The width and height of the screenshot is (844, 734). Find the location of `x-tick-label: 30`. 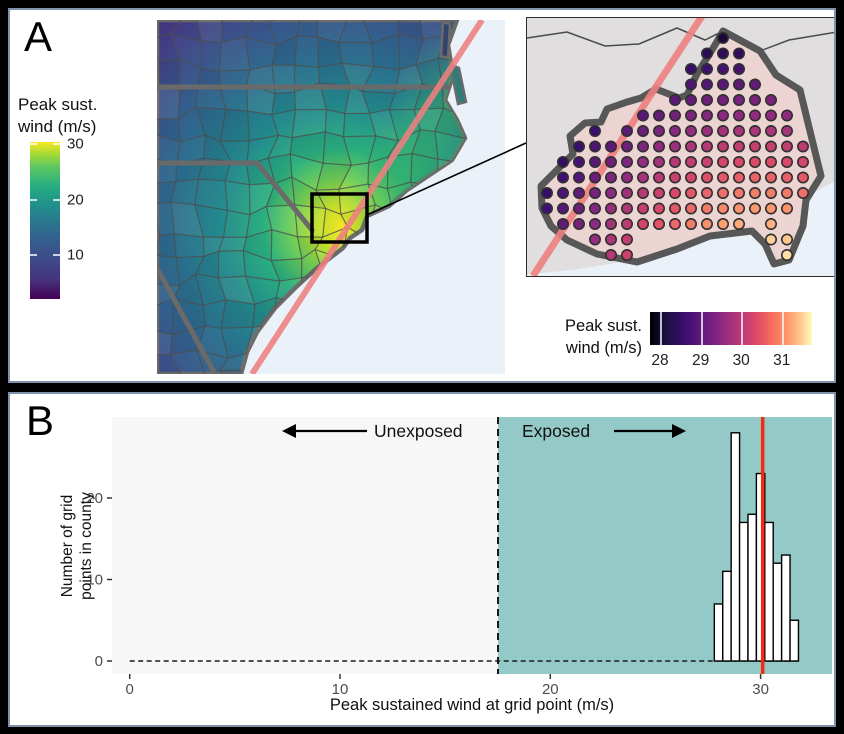

x-tick-label: 30 is located at coordinates (760, 689).